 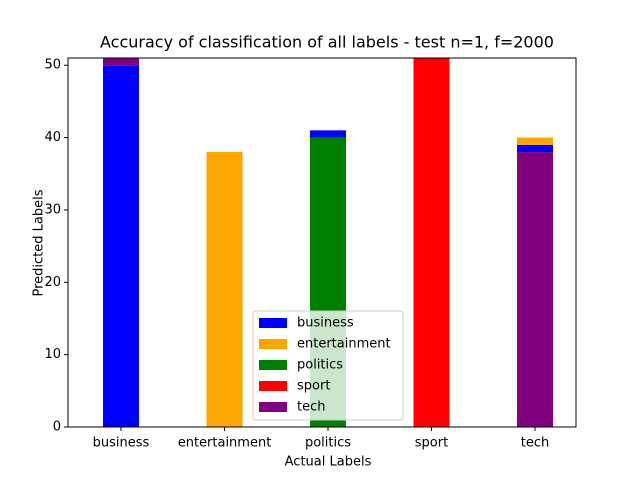 What do you see at coordinates (225, 443) in the screenshot?
I see `x-tick-label: entertainment` at bounding box center [225, 443].